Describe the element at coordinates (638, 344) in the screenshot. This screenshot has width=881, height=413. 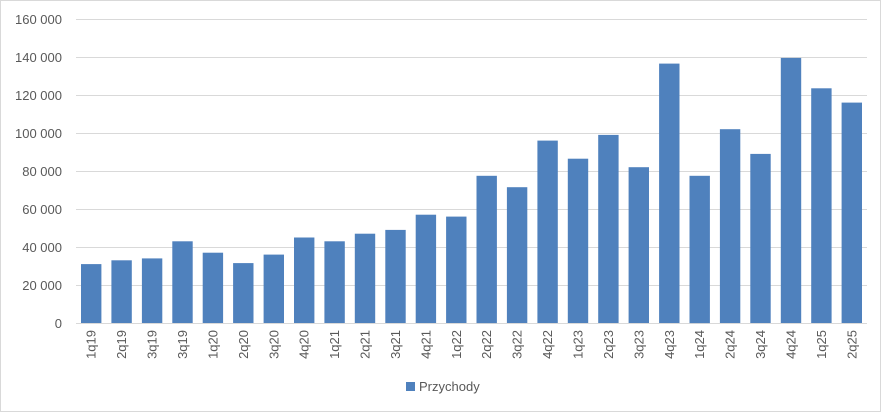
I see `x-tick-label: 3q23` at that location.